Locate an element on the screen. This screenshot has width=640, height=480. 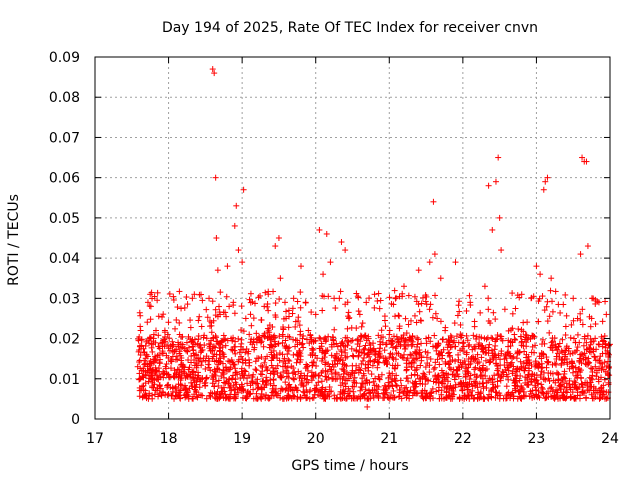
y-tick-label: 0.07 is located at coordinates (64, 138).